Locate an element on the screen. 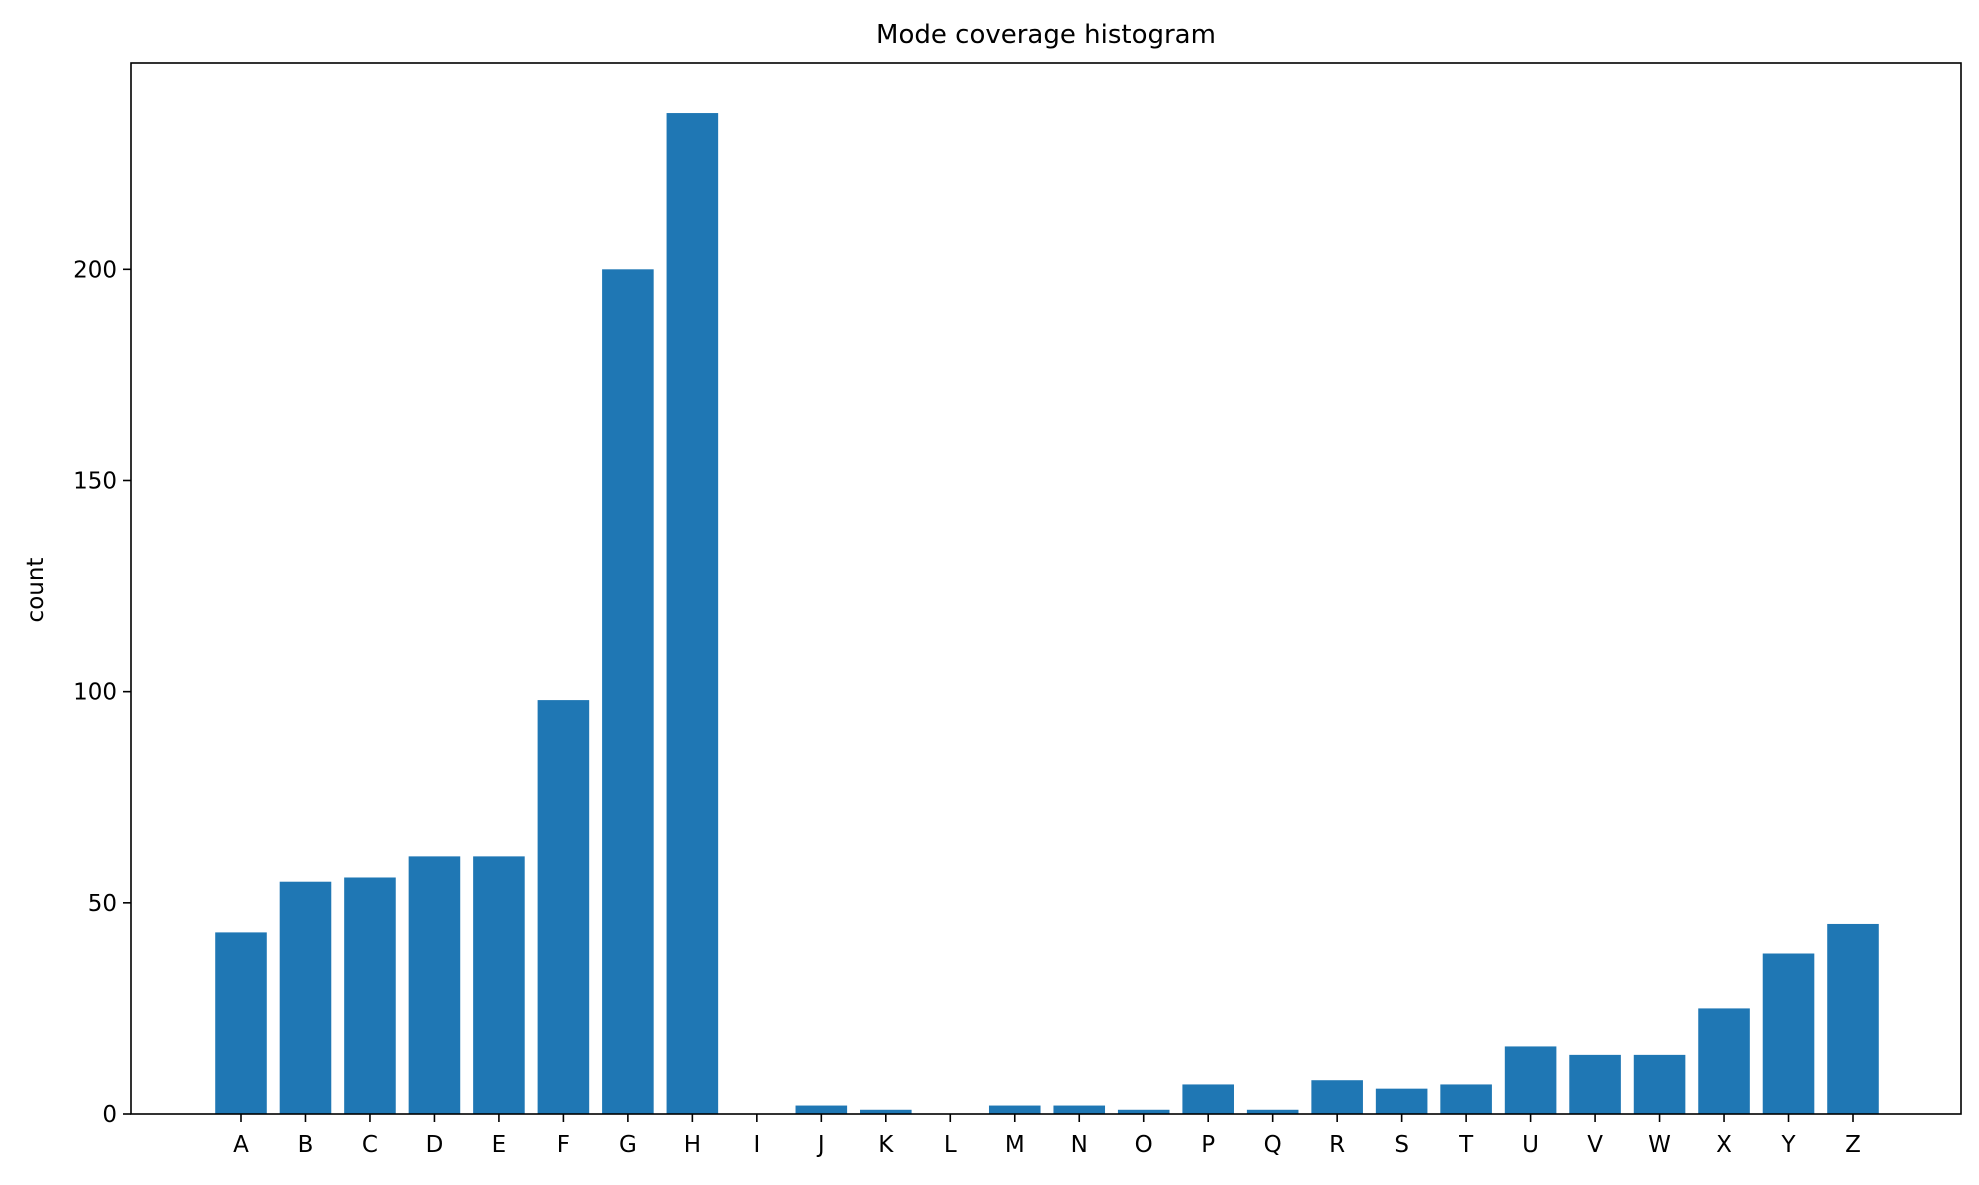  y-tick-label-100: 100 is located at coordinates (95, 693).